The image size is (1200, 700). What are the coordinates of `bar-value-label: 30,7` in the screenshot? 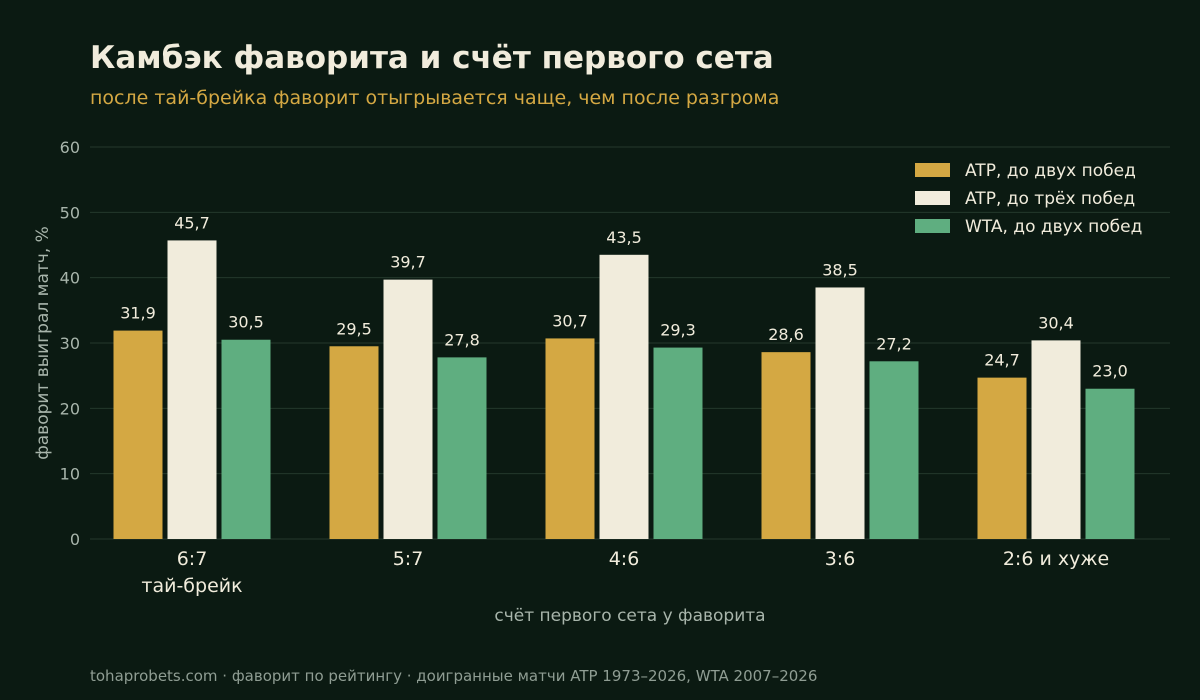 It's located at (570, 320).